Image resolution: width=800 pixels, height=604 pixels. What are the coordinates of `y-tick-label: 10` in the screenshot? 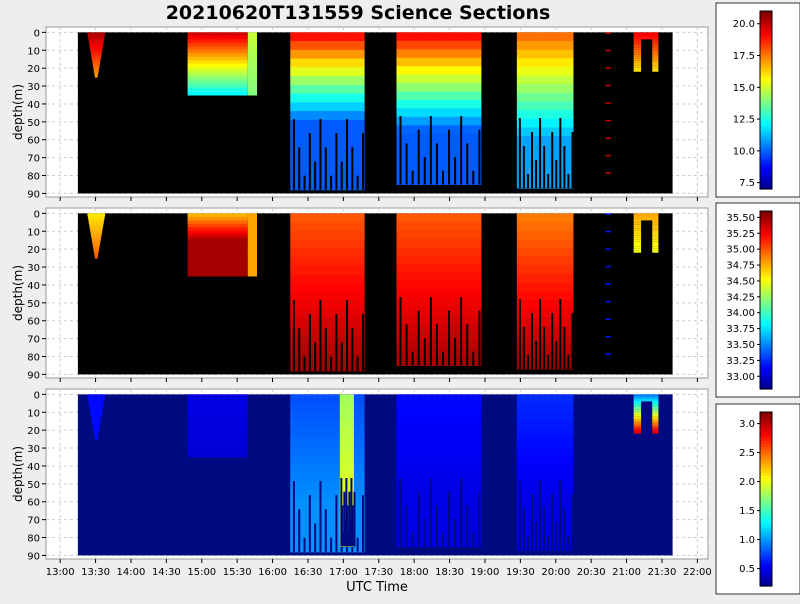 It's located at (33, 413).